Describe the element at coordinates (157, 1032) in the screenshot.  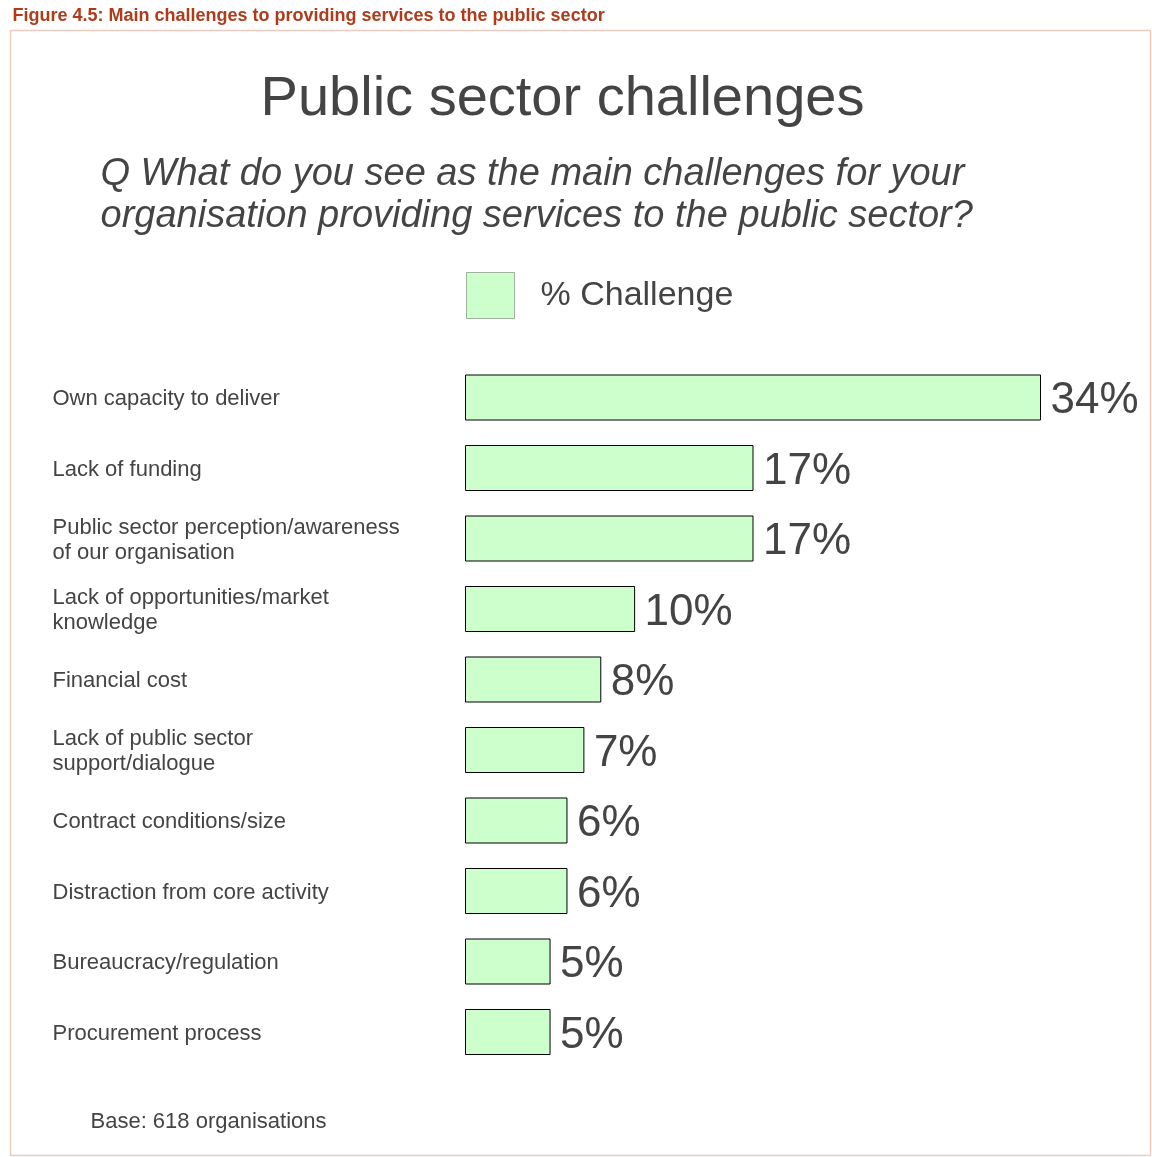
I see `y-tick-label: Procurement process` at that location.